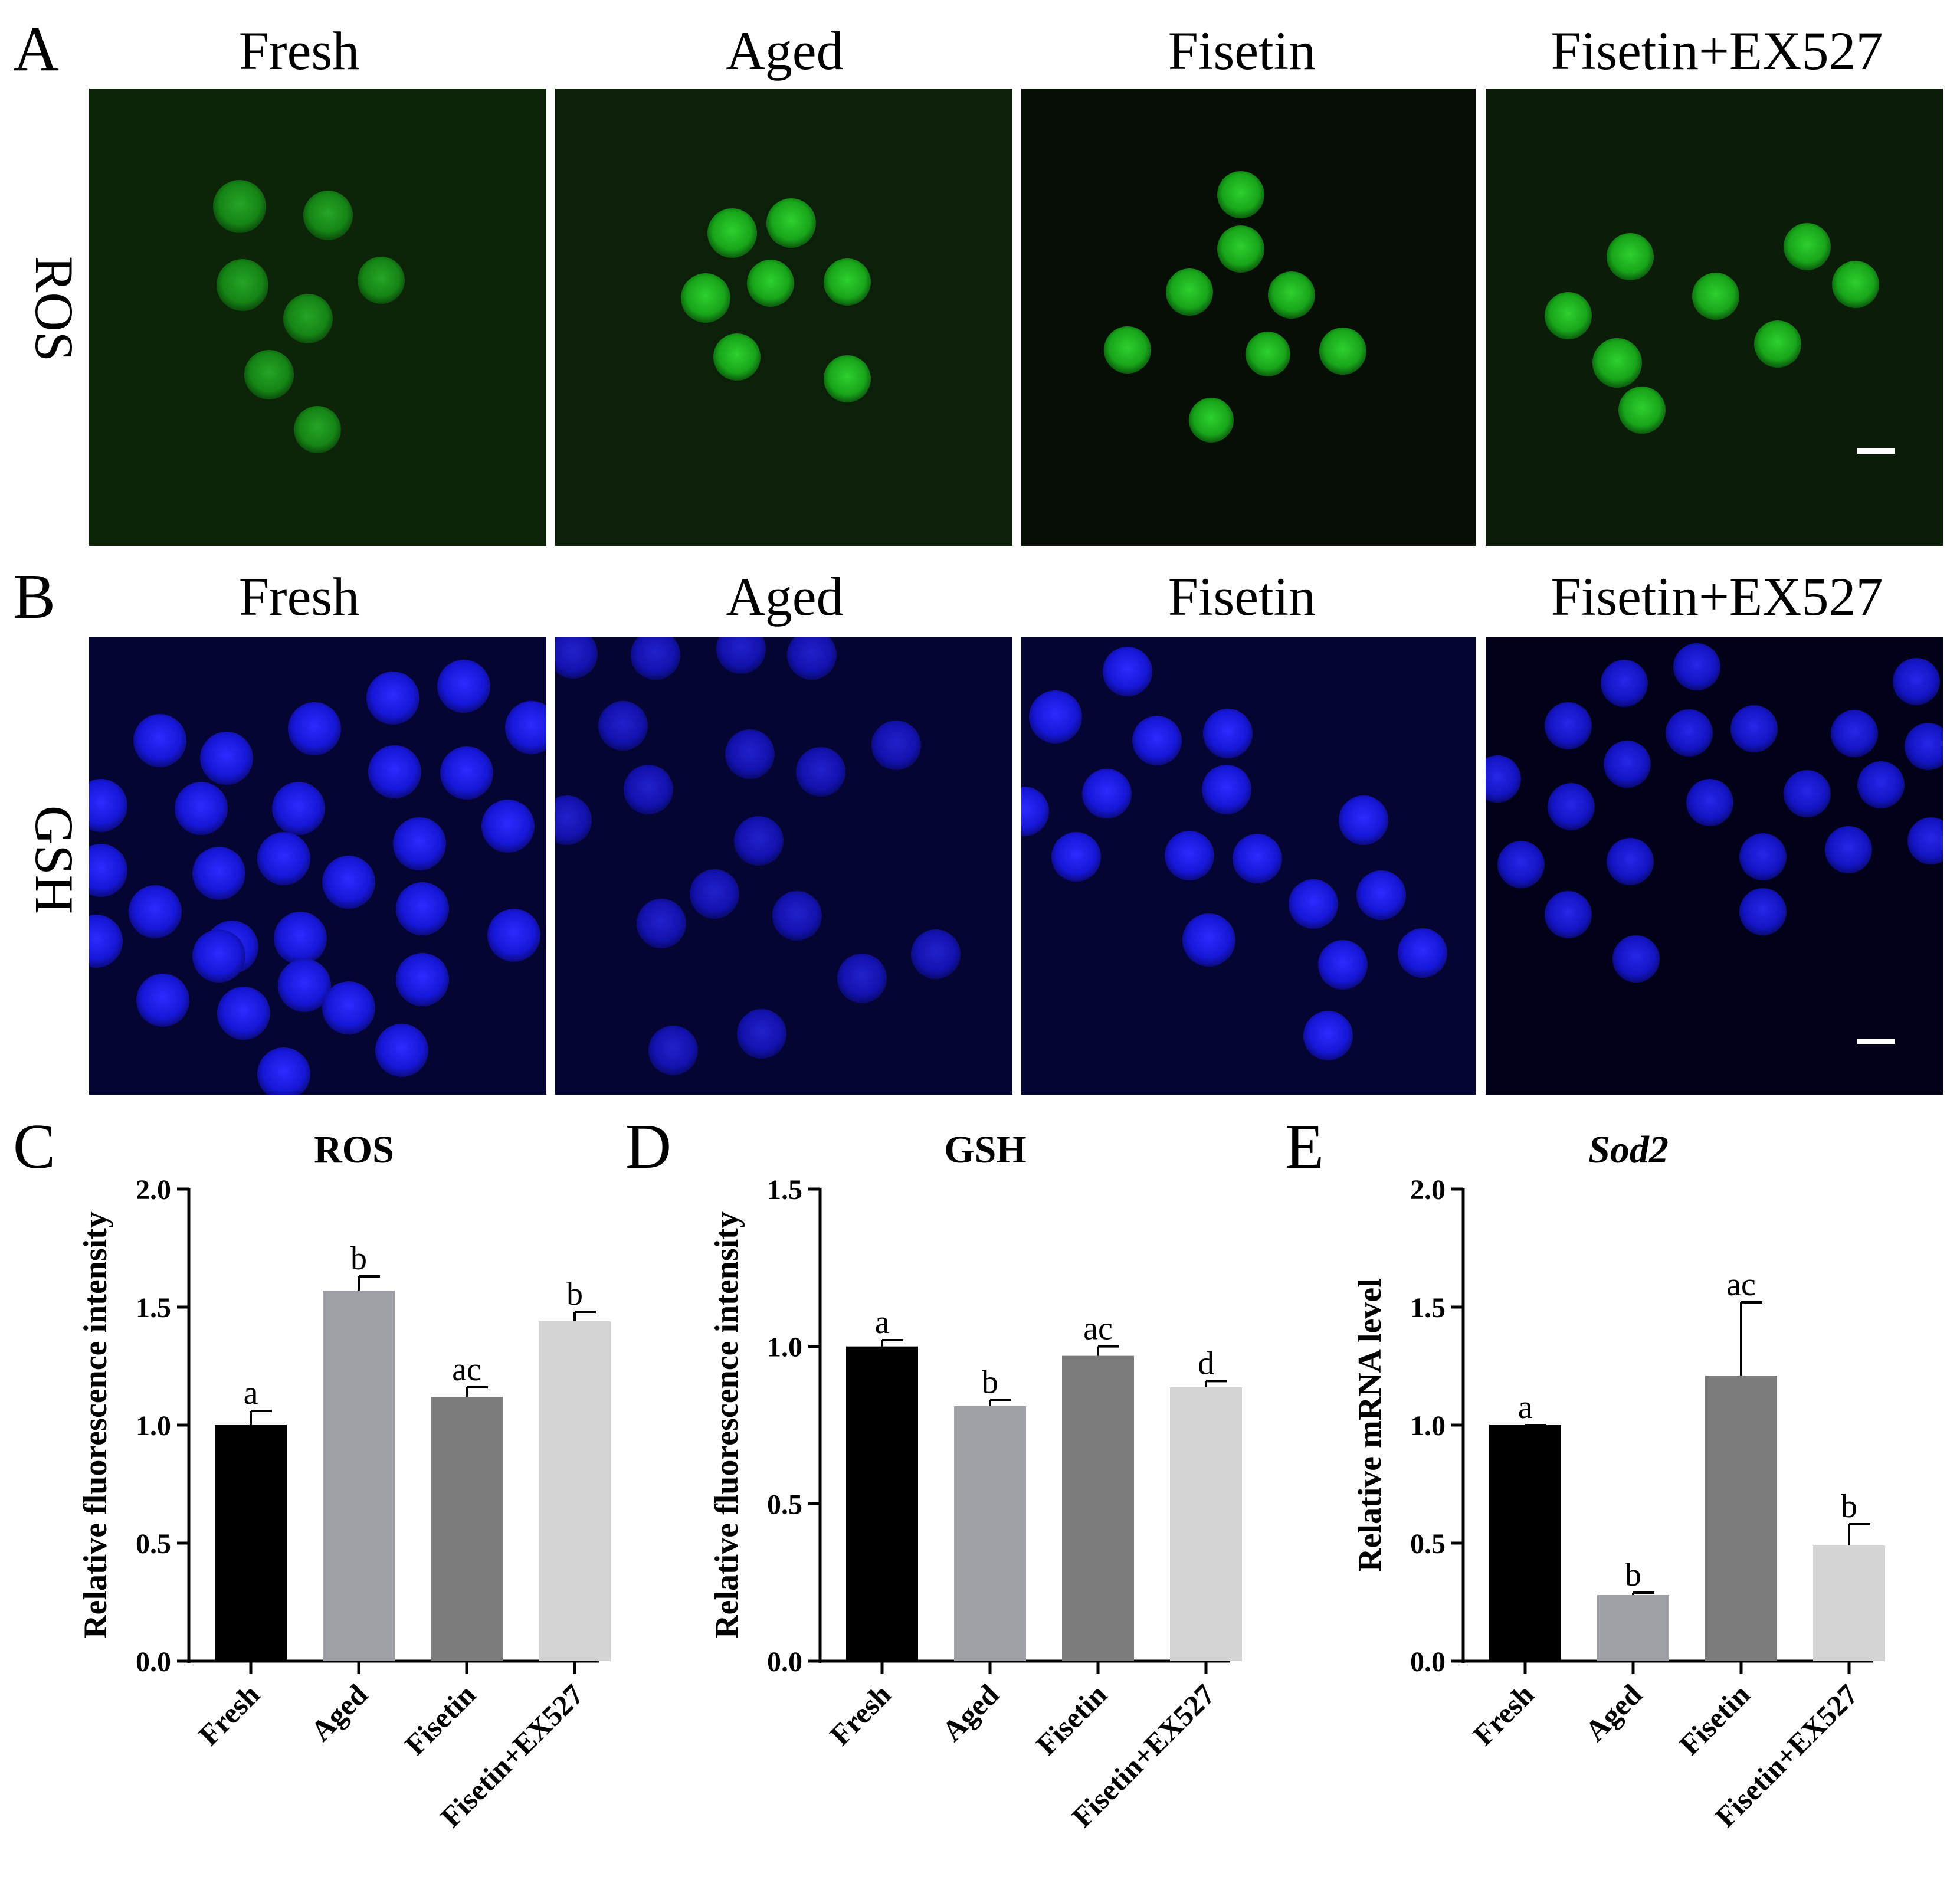 The width and height of the screenshot is (1960, 1883). I want to click on column-title-fisetin-a: Fisetin, so click(1242, 51).